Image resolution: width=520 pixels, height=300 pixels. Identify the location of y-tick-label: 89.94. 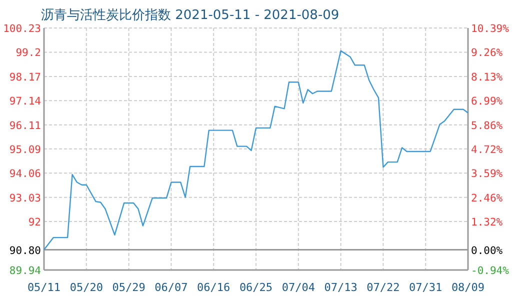
(25, 271).